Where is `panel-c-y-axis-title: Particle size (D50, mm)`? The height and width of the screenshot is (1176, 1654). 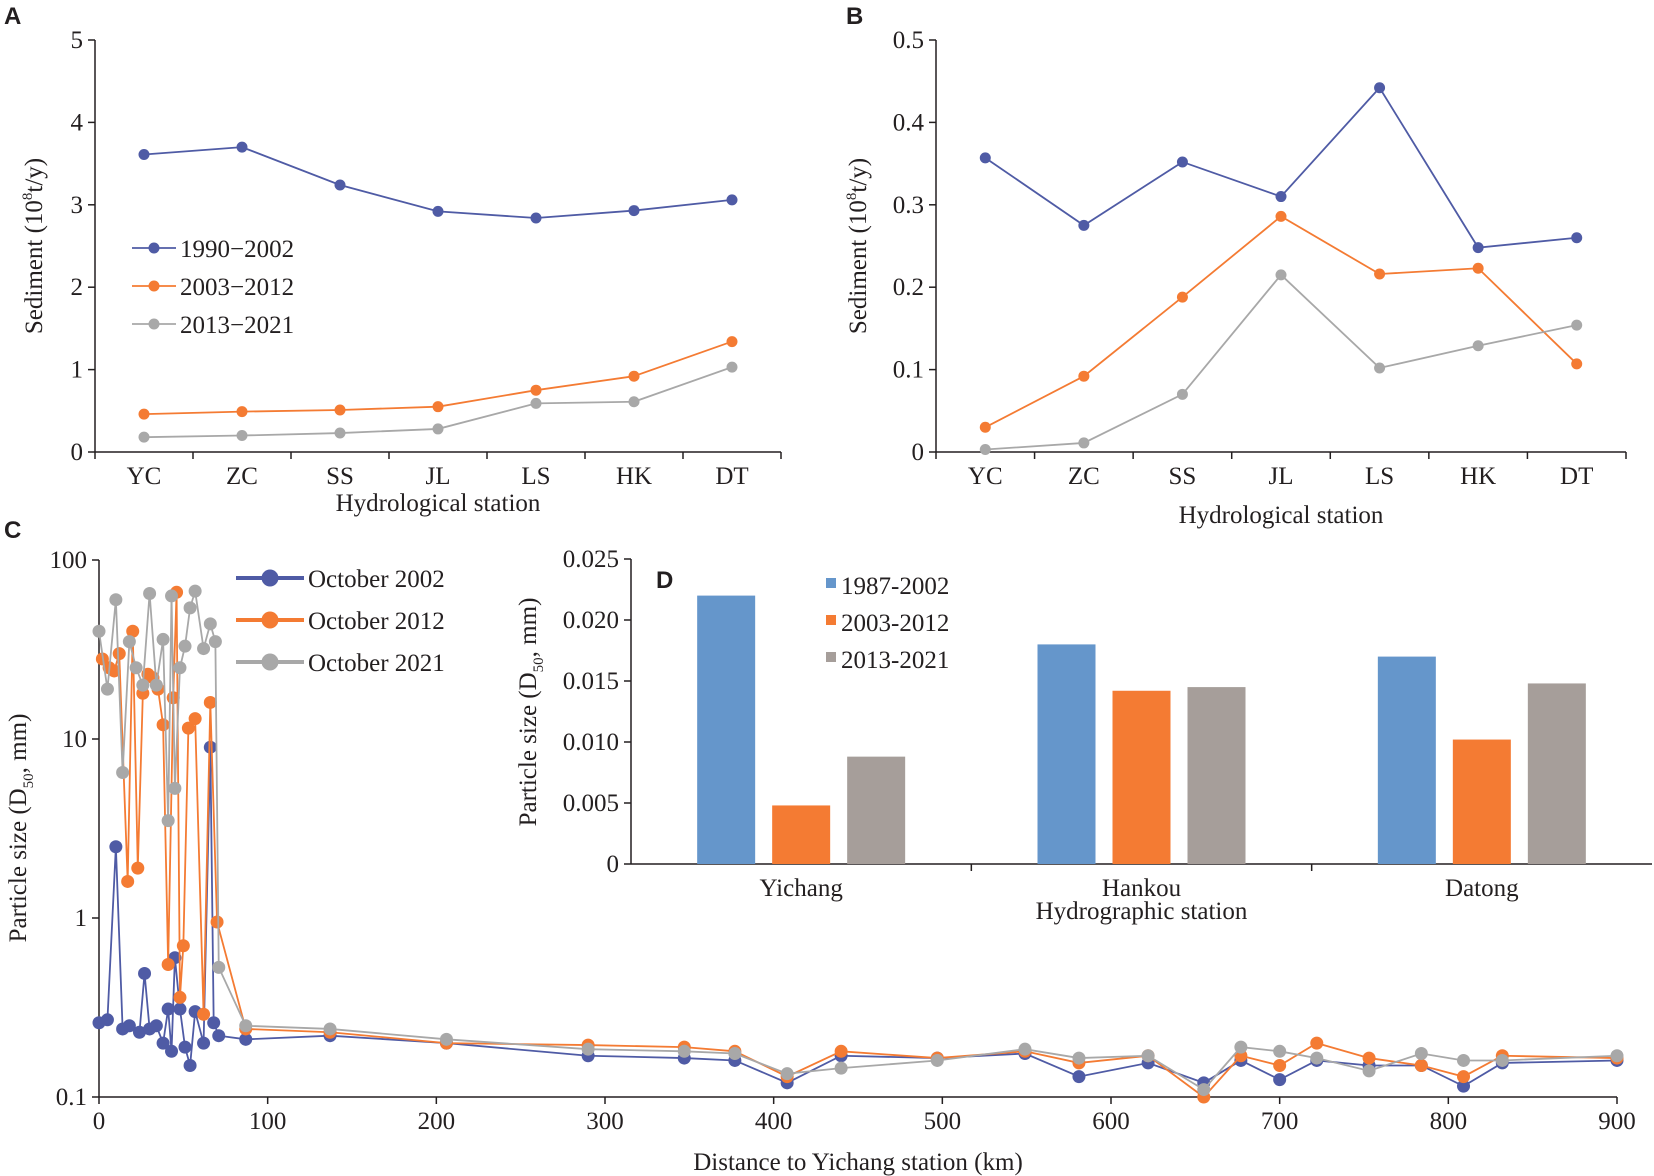
panel-c-y-axis-title: Particle size (D50, mm) is located at coordinates (21, 828).